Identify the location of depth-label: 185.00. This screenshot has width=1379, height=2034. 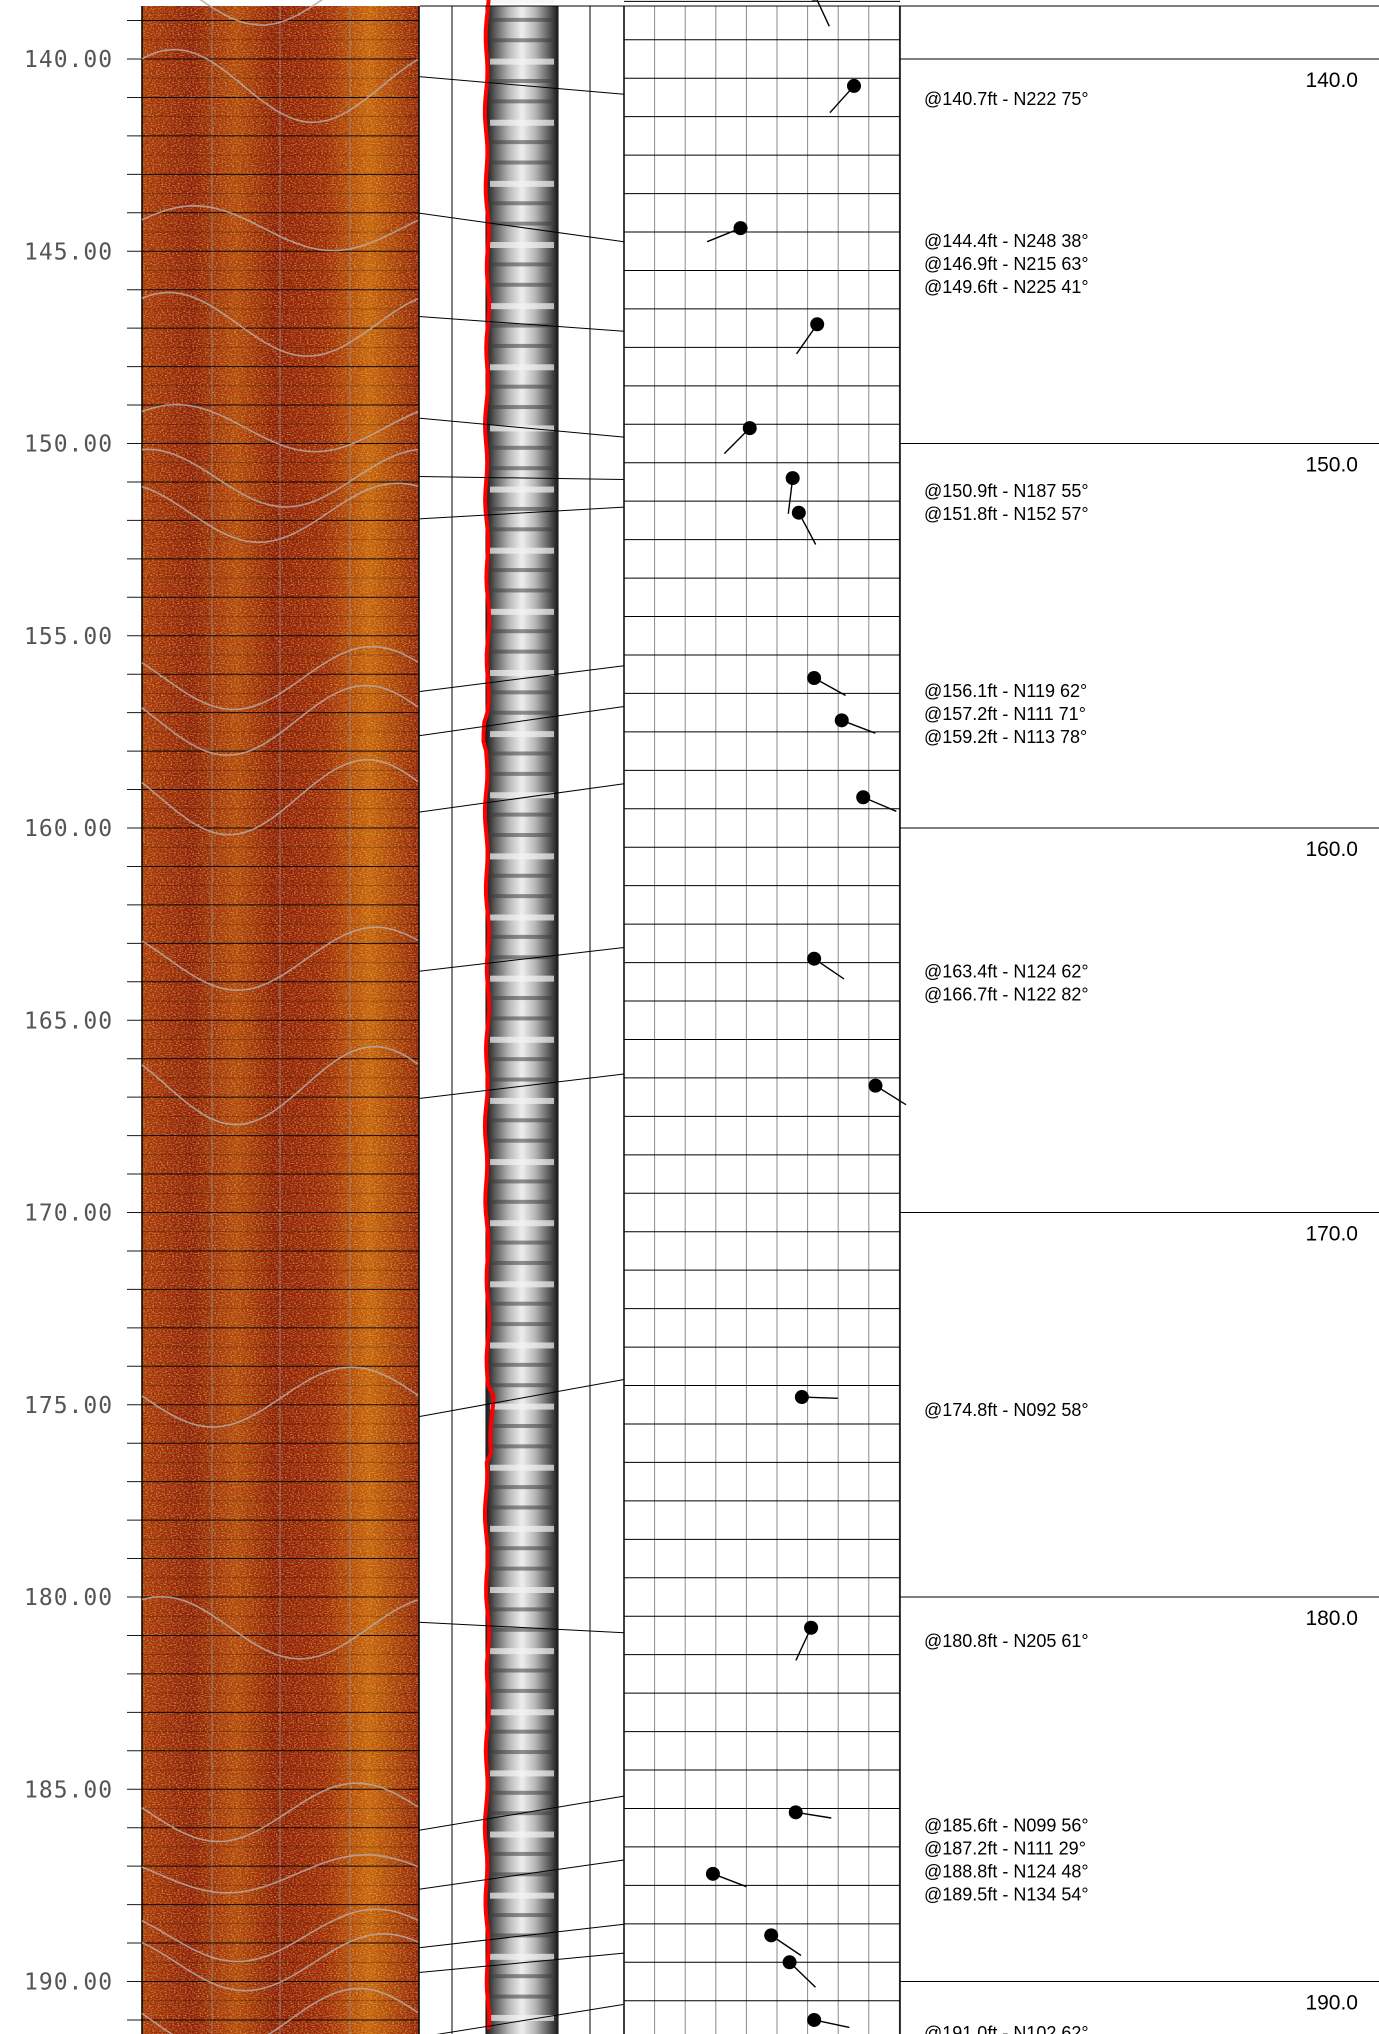
(68, 1790).